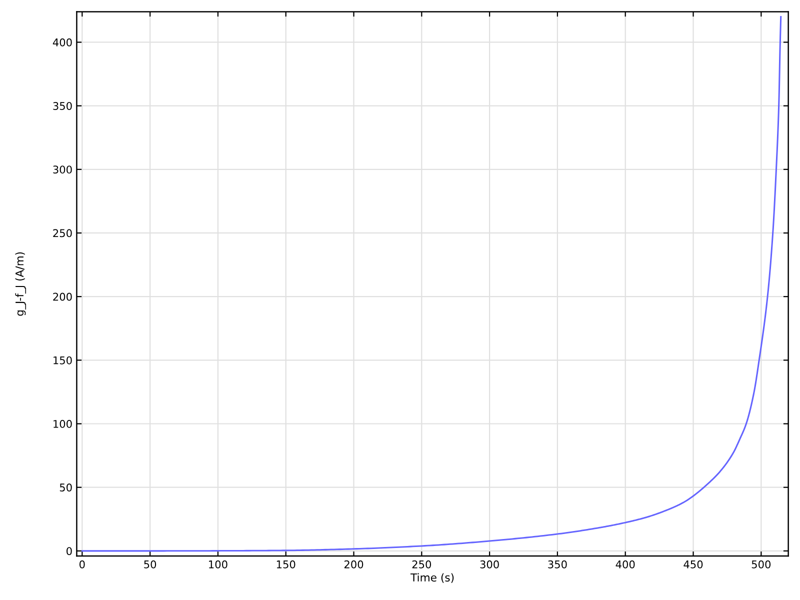 This screenshot has width=800, height=600. I want to click on x-tick-label: 150, so click(286, 564).